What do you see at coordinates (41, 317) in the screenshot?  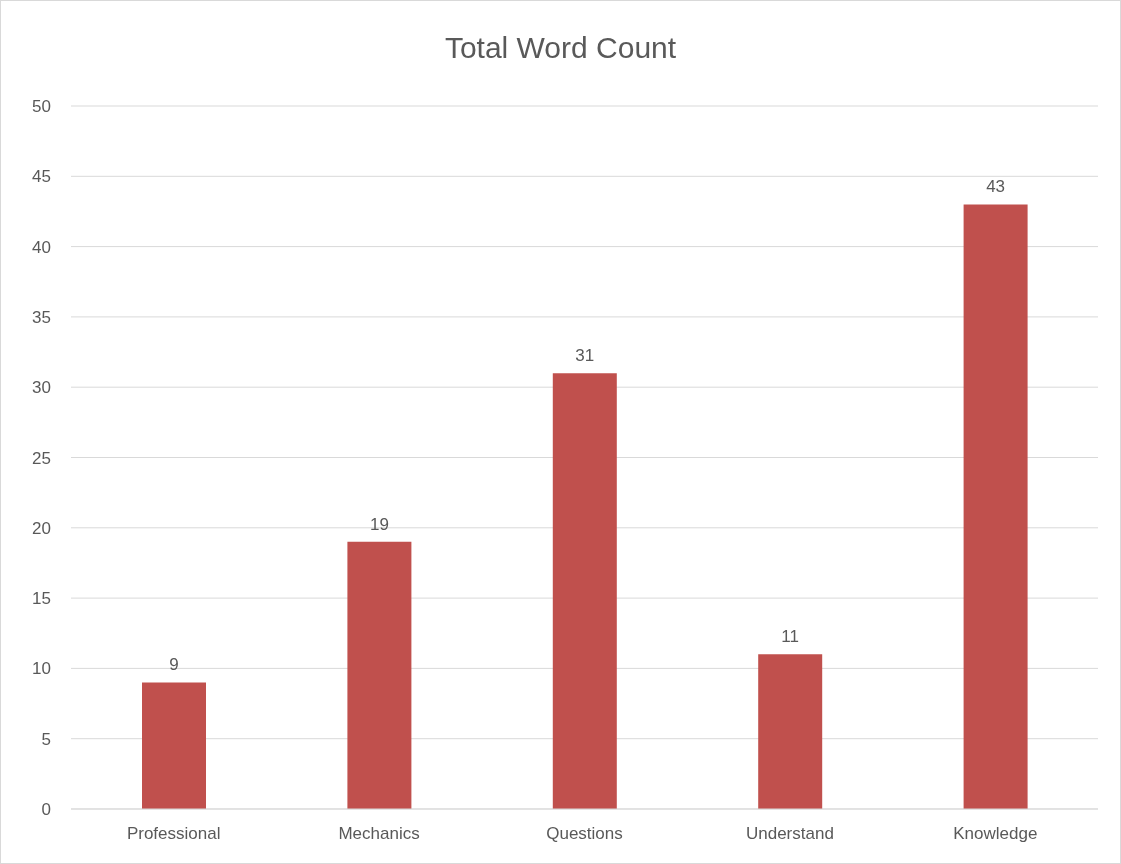 I see `y-tick-label: 35` at bounding box center [41, 317].